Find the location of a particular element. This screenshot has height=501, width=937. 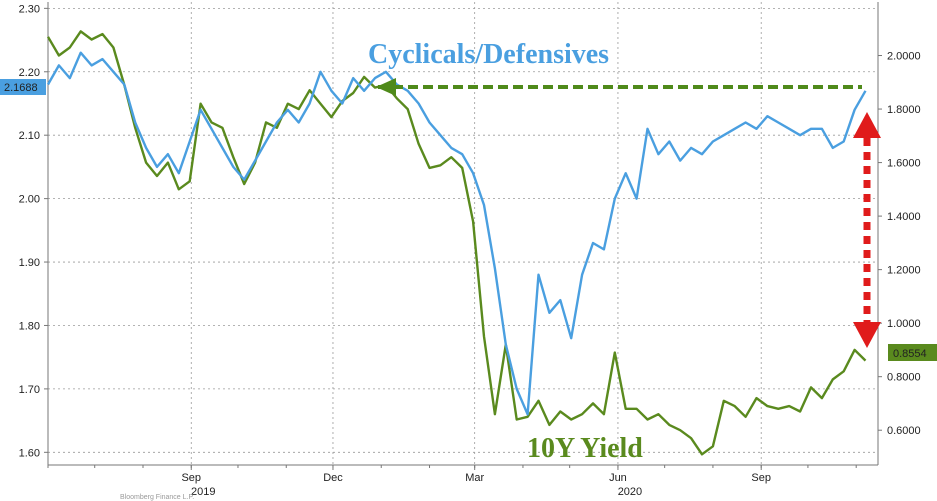

y-left-tick-label: 2.00 is located at coordinates (29, 200).